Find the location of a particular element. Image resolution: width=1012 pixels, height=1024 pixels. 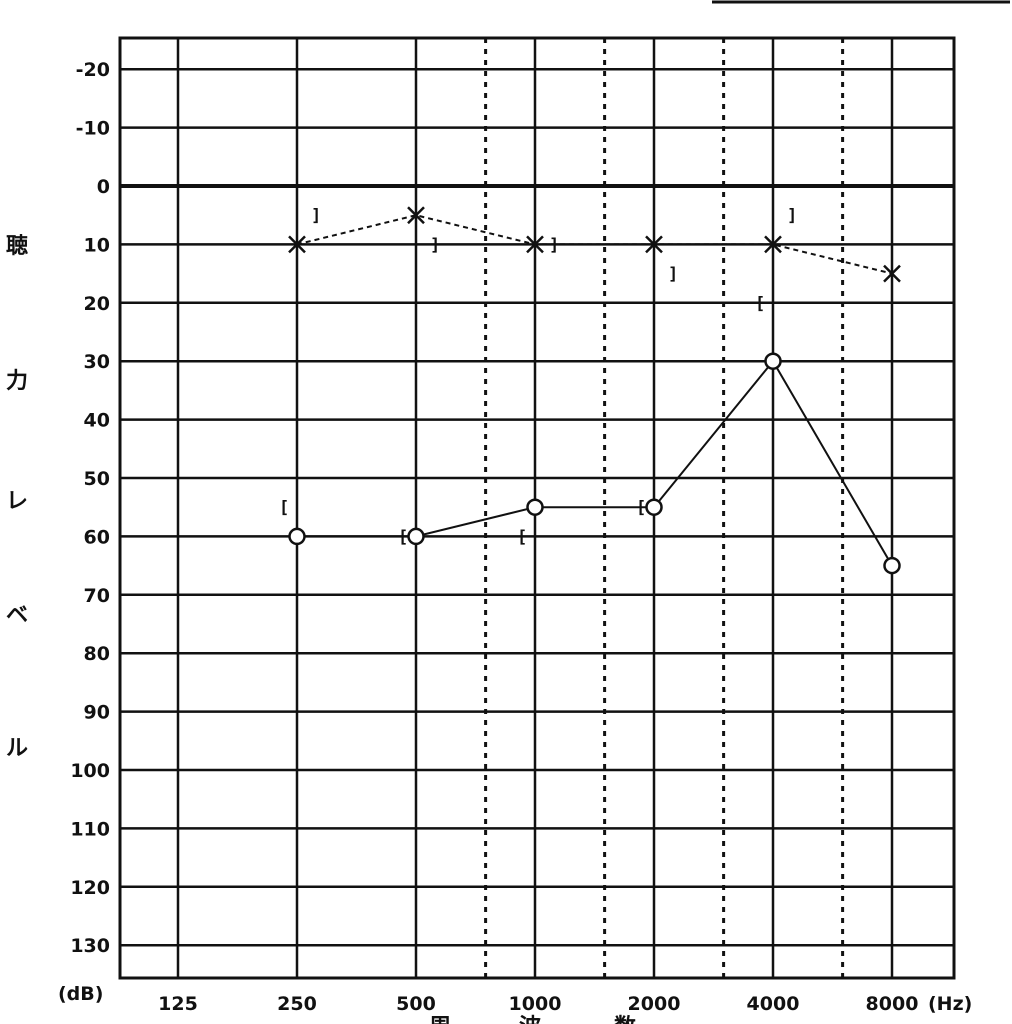

y-tick-label: 30 is located at coordinates (97, 362).